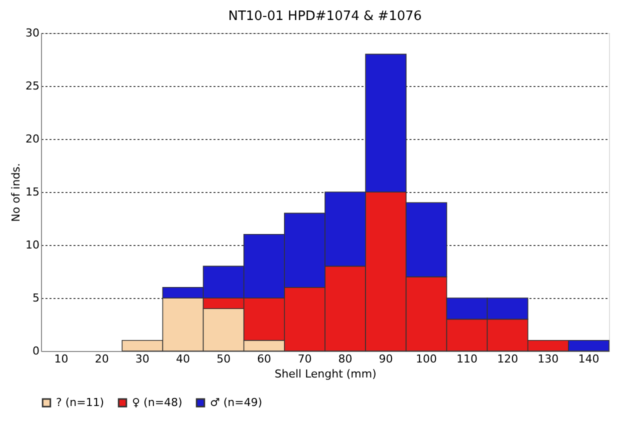  What do you see at coordinates (33, 192) in the screenshot?
I see `y-tick-label: 15` at bounding box center [33, 192].